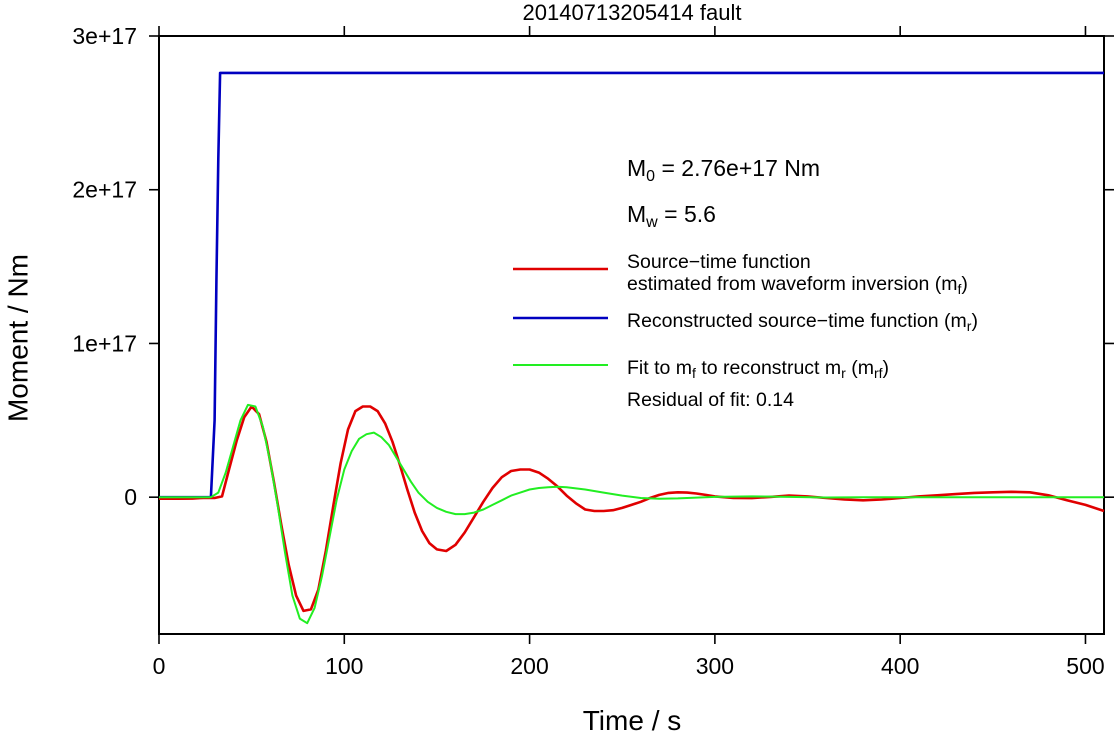 The height and width of the screenshot is (735, 1117). What do you see at coordinates (1085, 666) in the screenshot?
I see `x-tick-label: 500` at bounding box center [1085, 666].